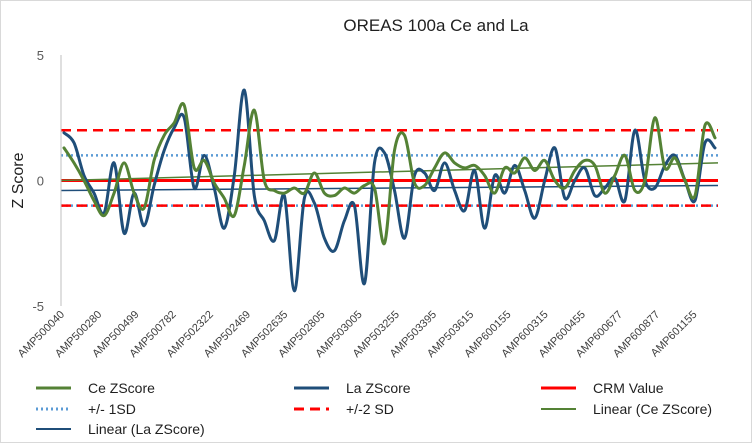 This screenshot has width=752, height=443. I want to click on legend-item: La ZScore, so click(352, 388).